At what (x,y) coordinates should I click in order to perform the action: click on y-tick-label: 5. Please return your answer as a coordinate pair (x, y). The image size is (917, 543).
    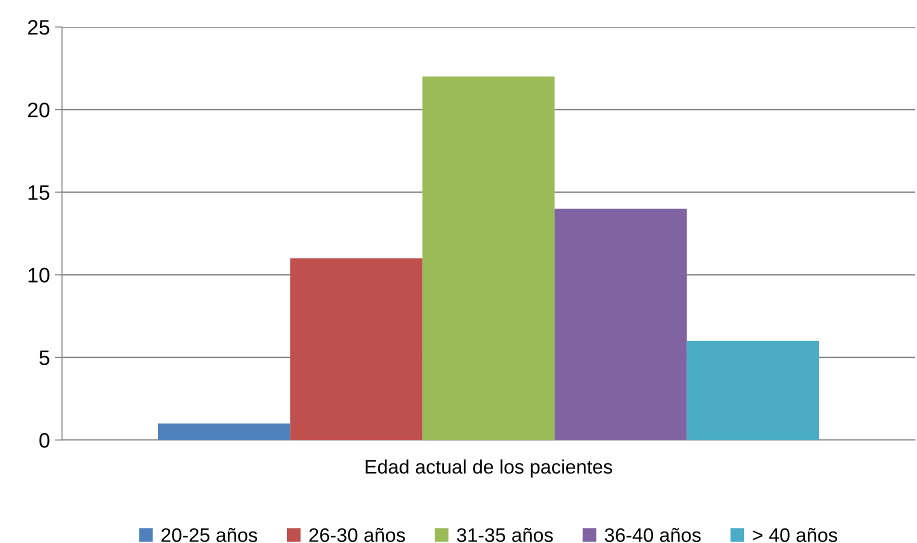
    Looking at the image, I should click on (44, 358).